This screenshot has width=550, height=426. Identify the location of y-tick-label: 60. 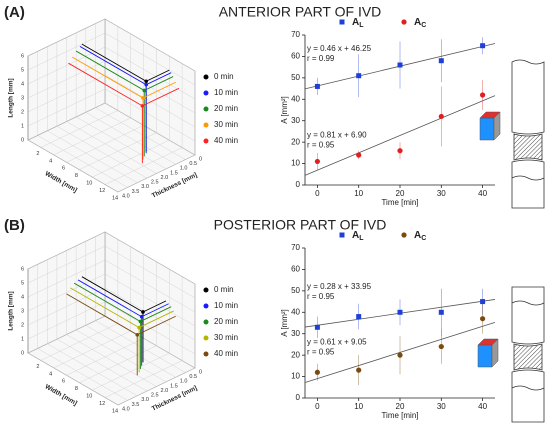
(295, 269).